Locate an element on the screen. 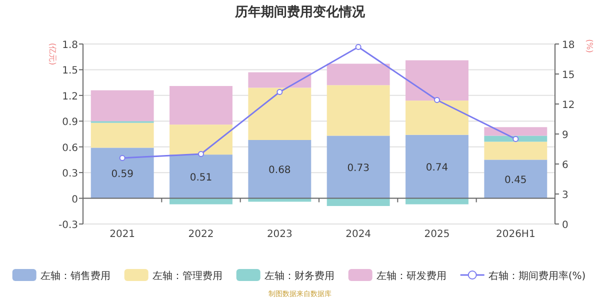  x-tick-label: 2026H1 is located at coordinates (516, 234).